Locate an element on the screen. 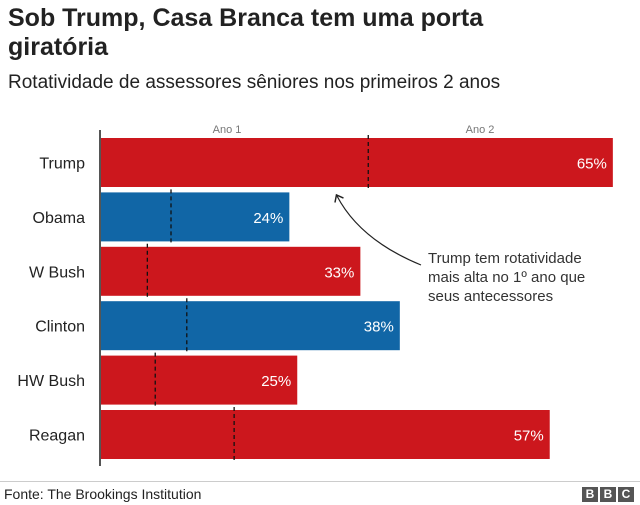 This screenshot has height=505, width=640. category-label: HW Bush is located at coordinates (51, 381).